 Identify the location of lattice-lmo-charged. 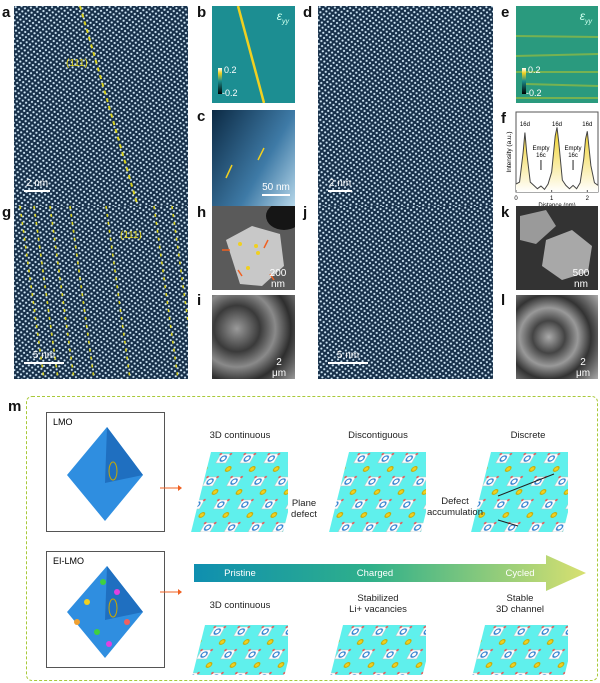
(377, 492).